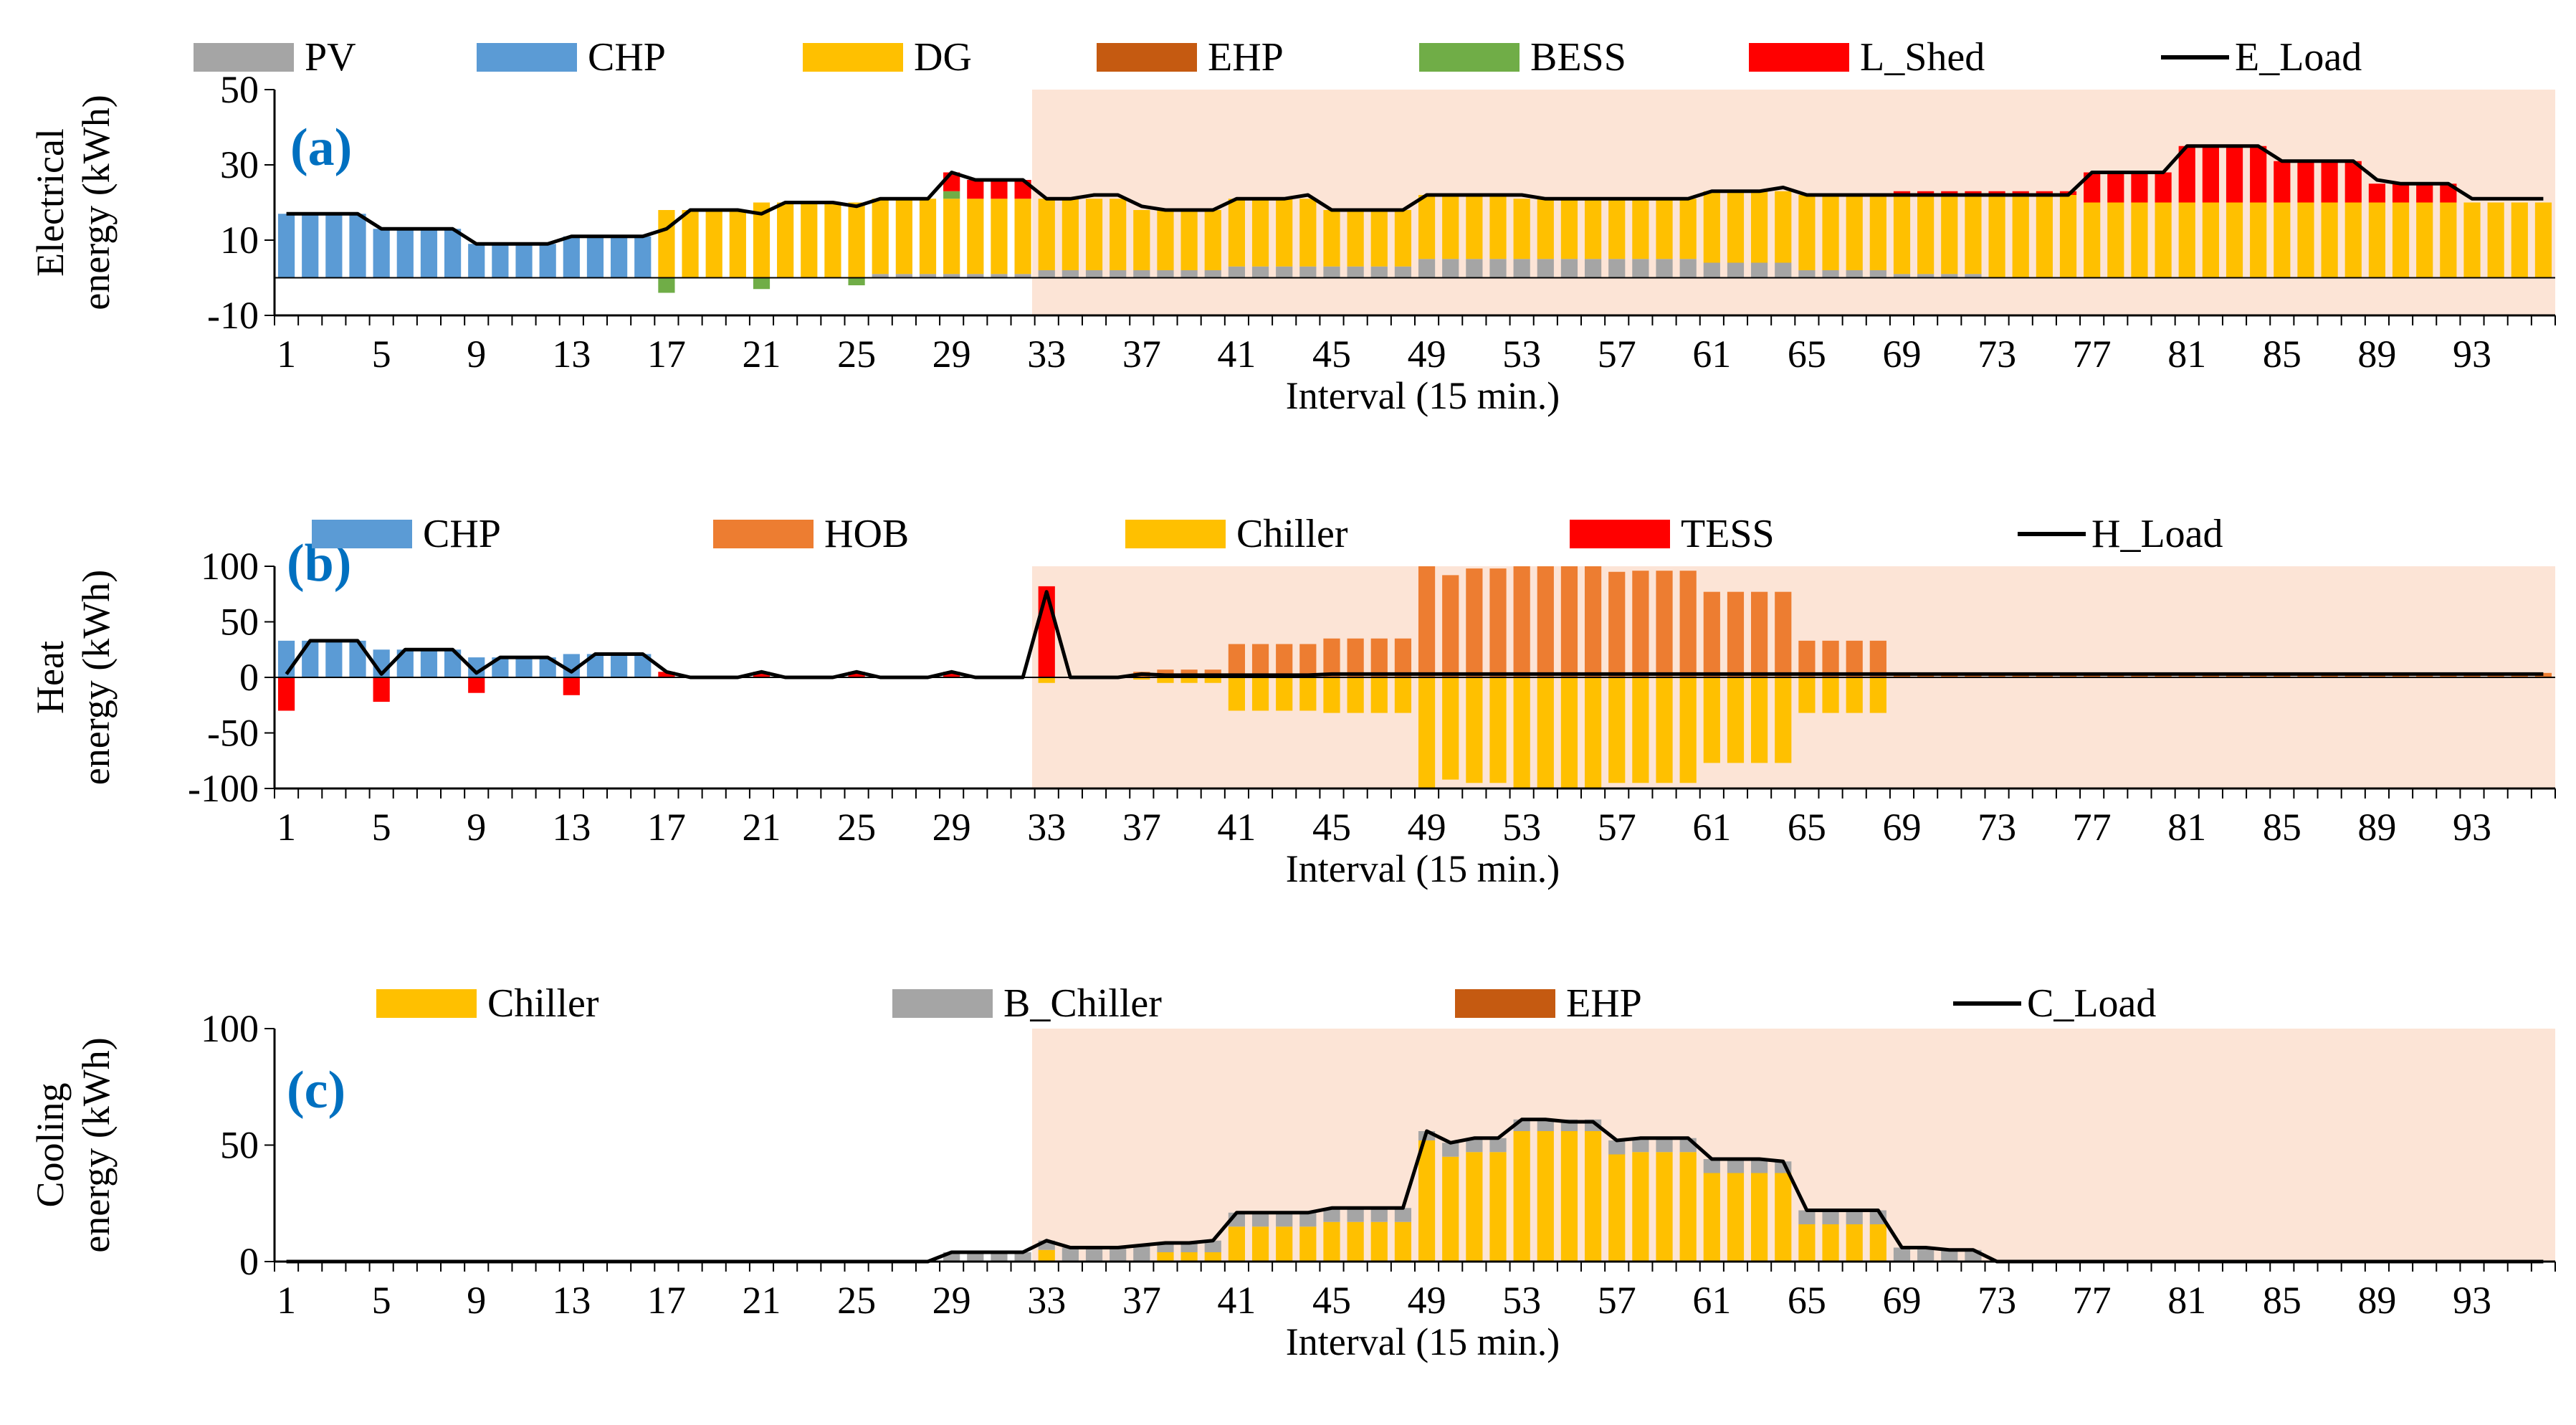  What do you see at coordinates (1266, 1003) in the screenshot?
I see `legend: Chiller B_Chiller EHP C_Load` at bounding box center [1266, 1003].